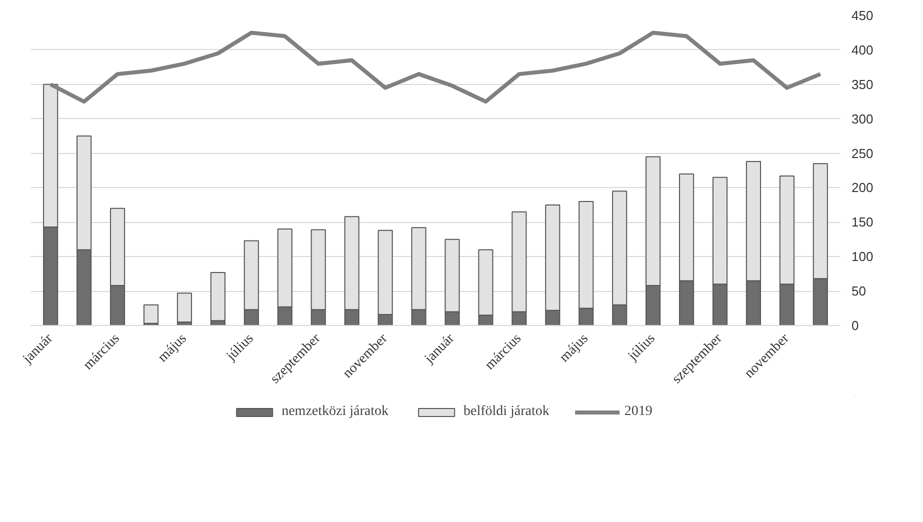 The height and width of the screenshot is (522, 923). Describe the element at coordinates (863, 256) in the screenshot. I see `y-tick-label: 100` at that location.